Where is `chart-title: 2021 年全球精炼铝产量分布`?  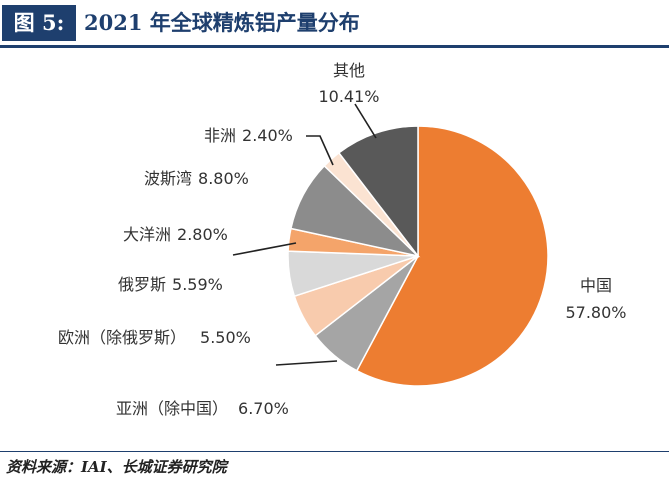 chart-title: 2021 年全球精炼铝产量分布 is located at coordinates (222, 22).